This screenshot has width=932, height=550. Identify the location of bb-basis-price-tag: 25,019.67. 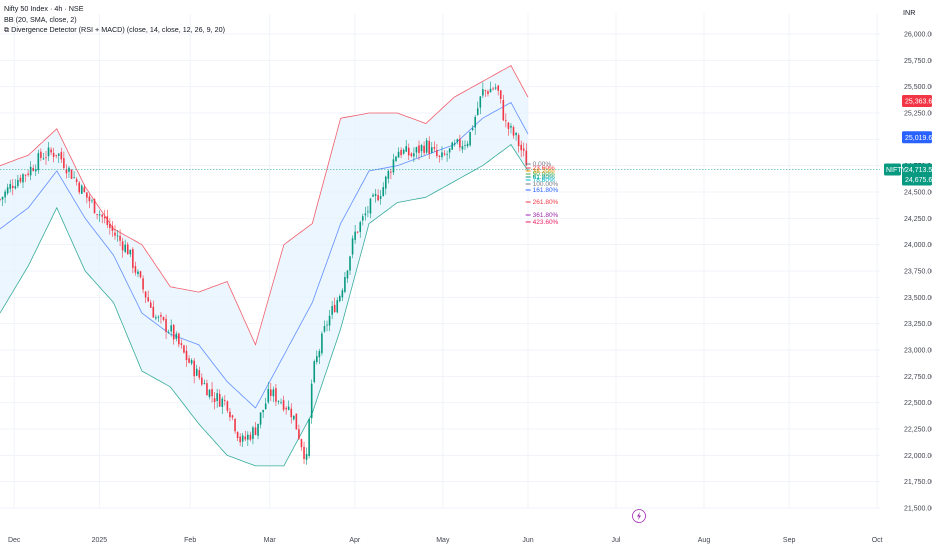
(918, 138).